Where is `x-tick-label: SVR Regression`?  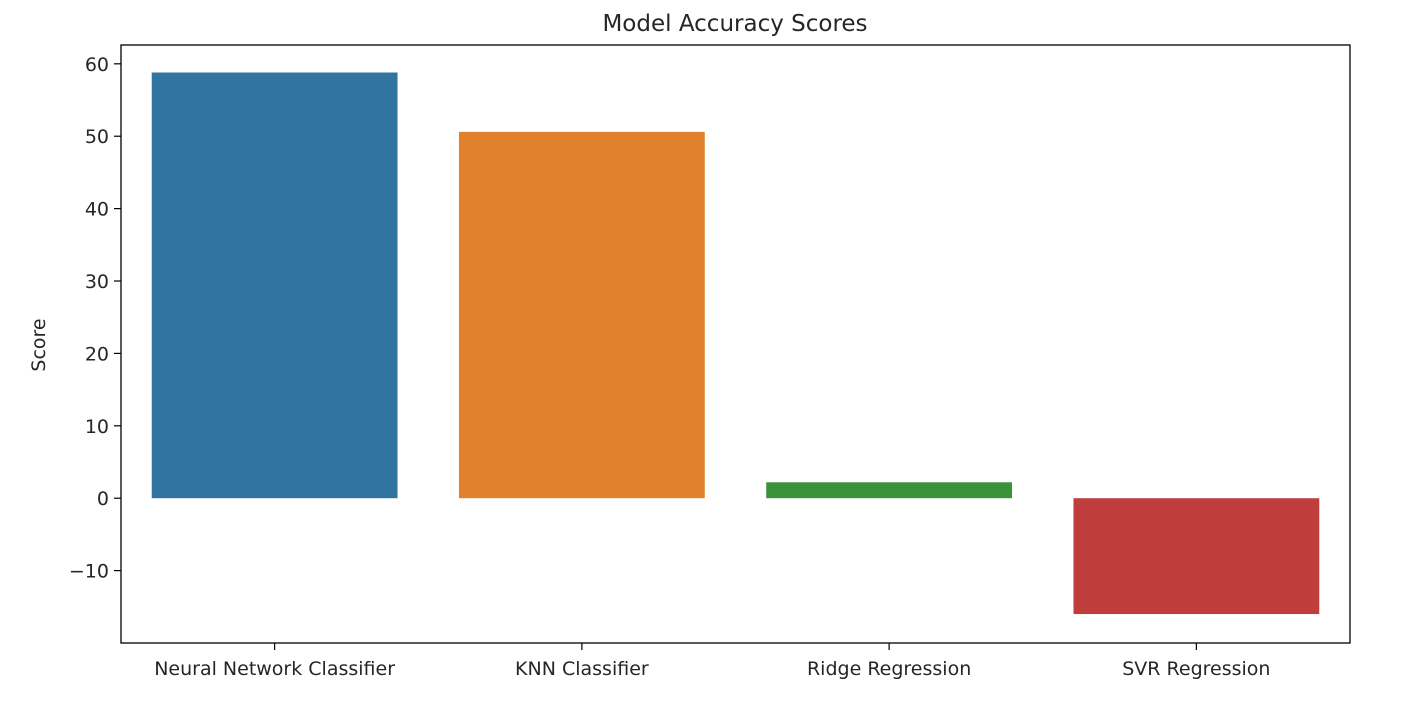
x-tick-label: SVR Regression is located at coordinates (1196, 669).